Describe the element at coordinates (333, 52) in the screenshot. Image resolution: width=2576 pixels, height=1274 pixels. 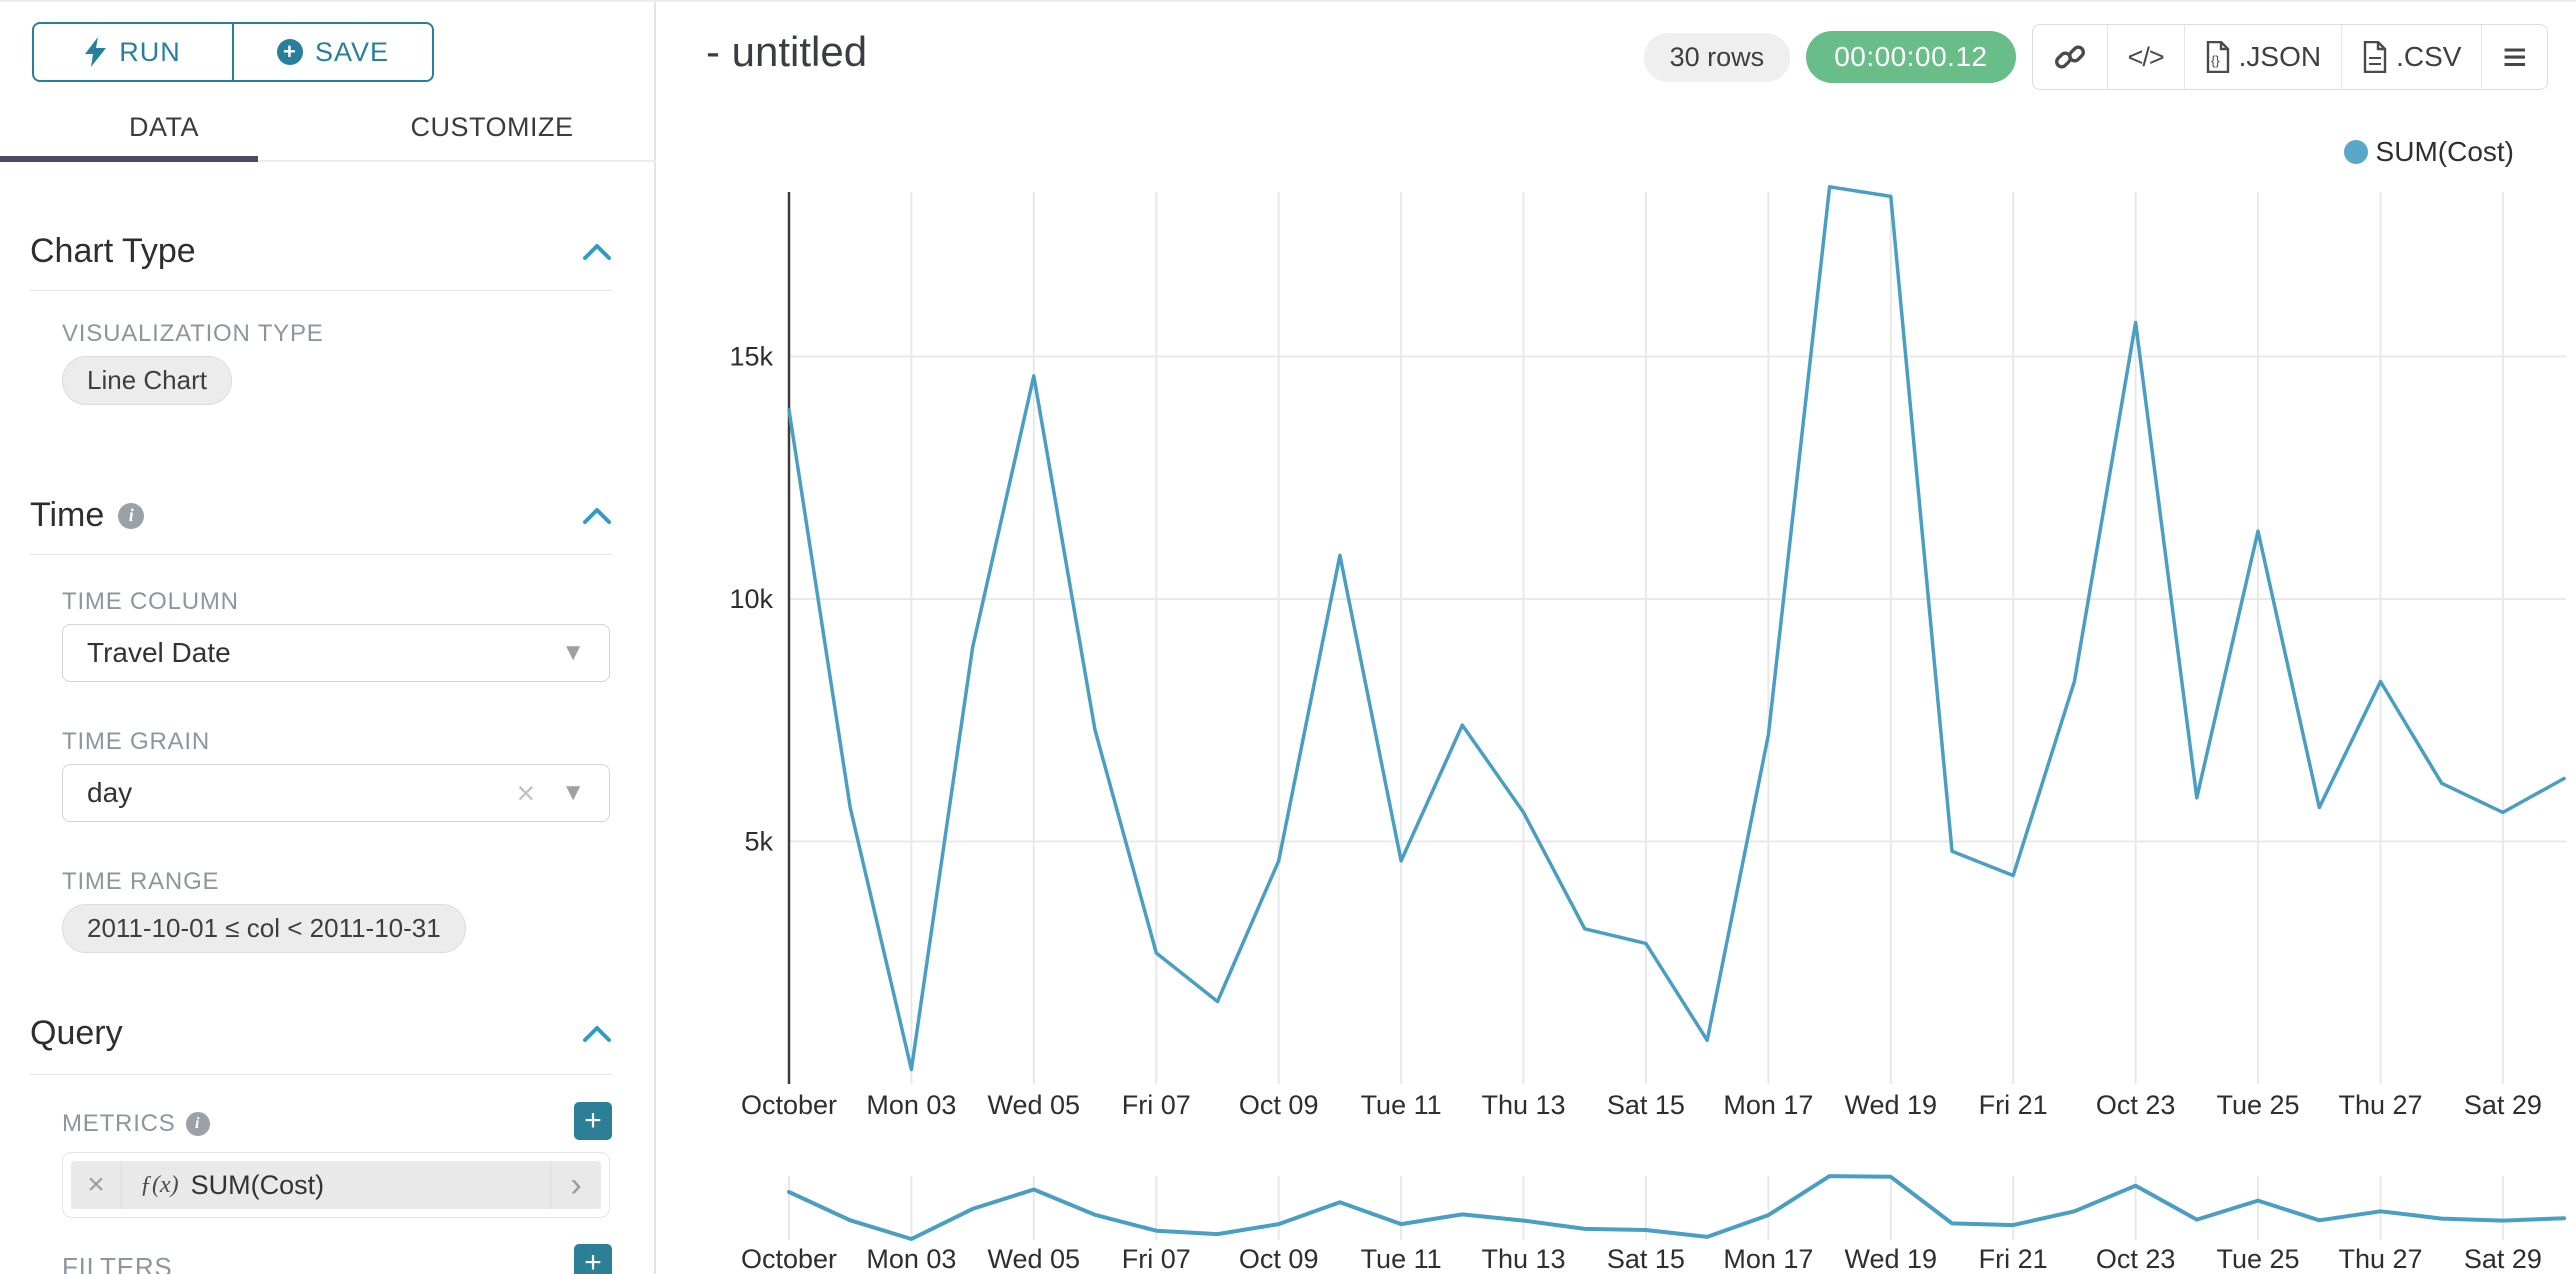
I see `save-chart-button: + SAVE` at that location.